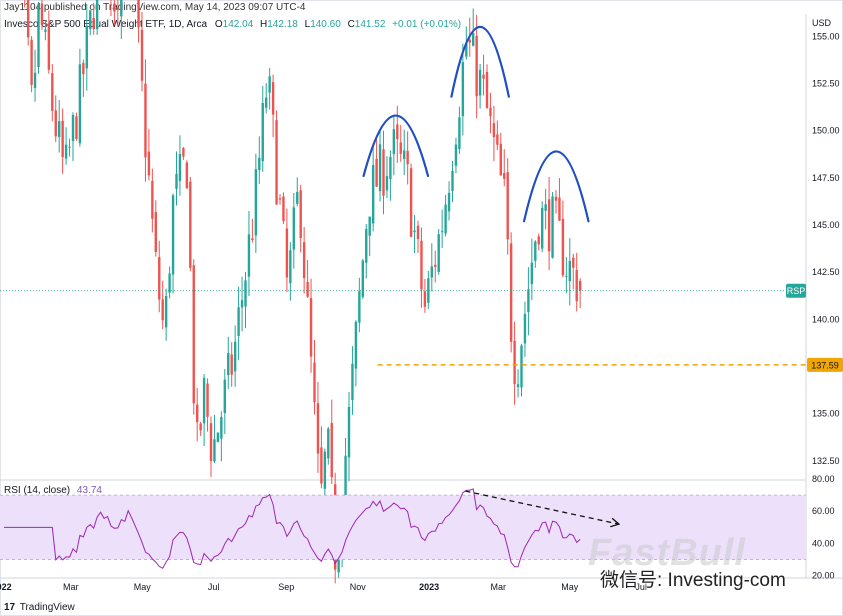  What do you see at coordinates (89, 490) in the screenshot?
I see `rsi-value: 43.74` at bounding box center [89, 490].